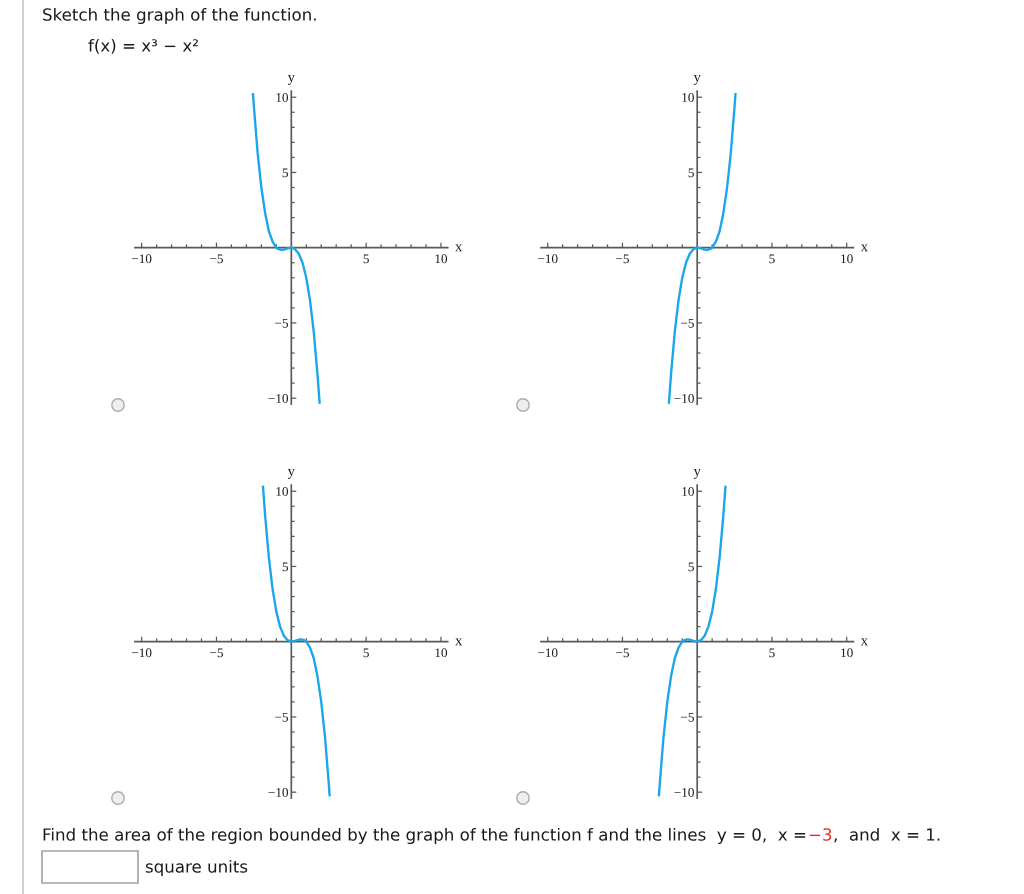  I want to click on text: square units, so click(196, 868).